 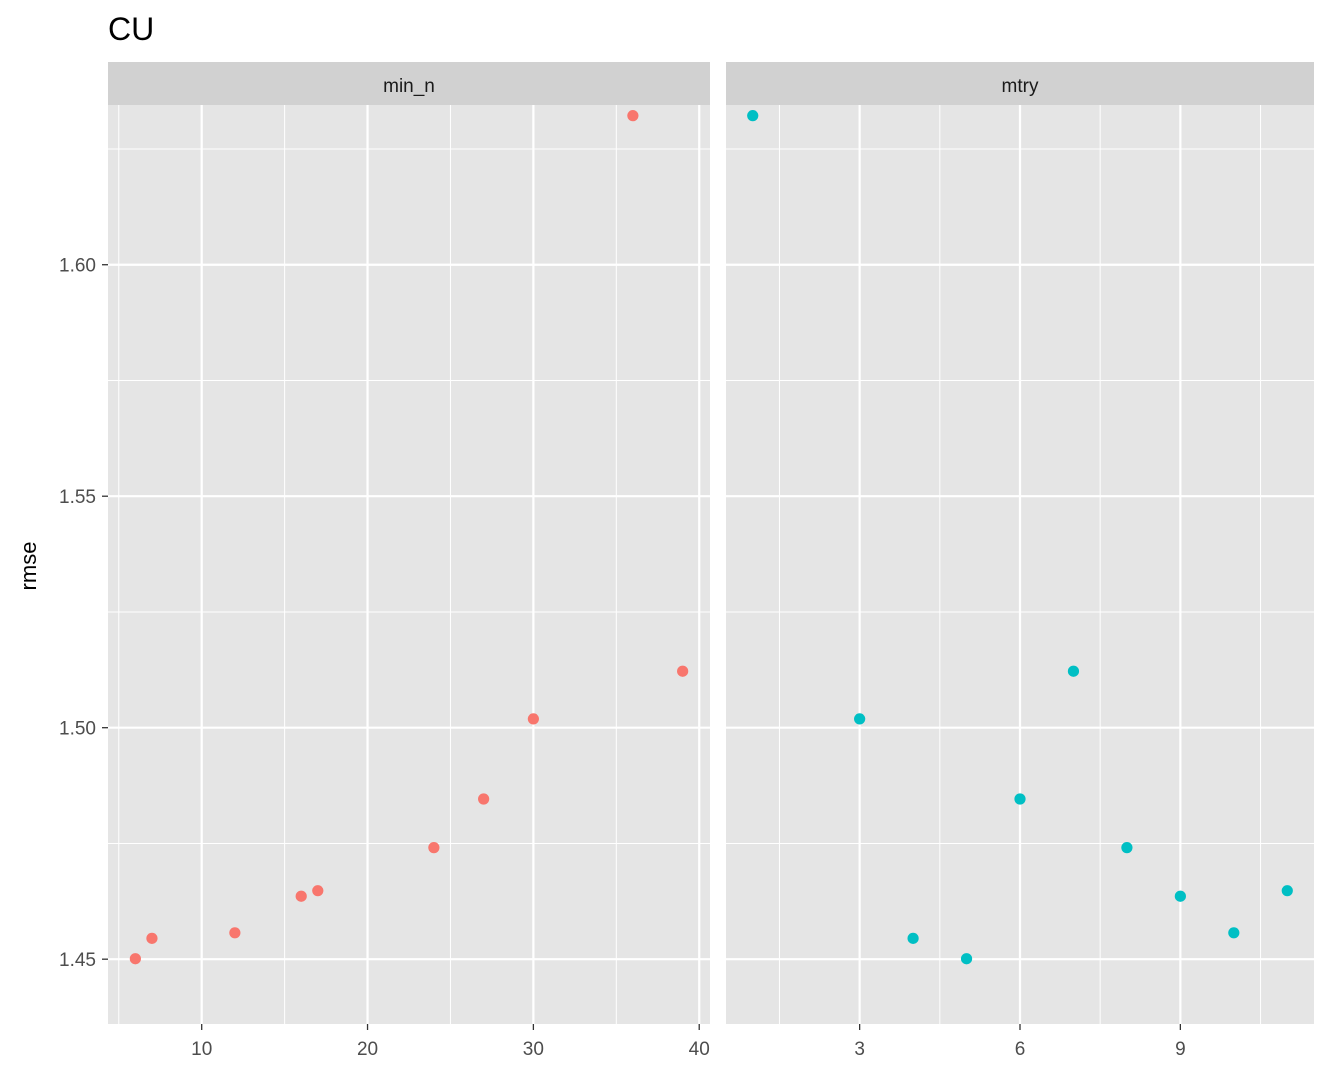 What do you see at coordinates (367, 1049) in the screenshot?
I see `x-tick-label: 20` at bounding box center [367, 1049].